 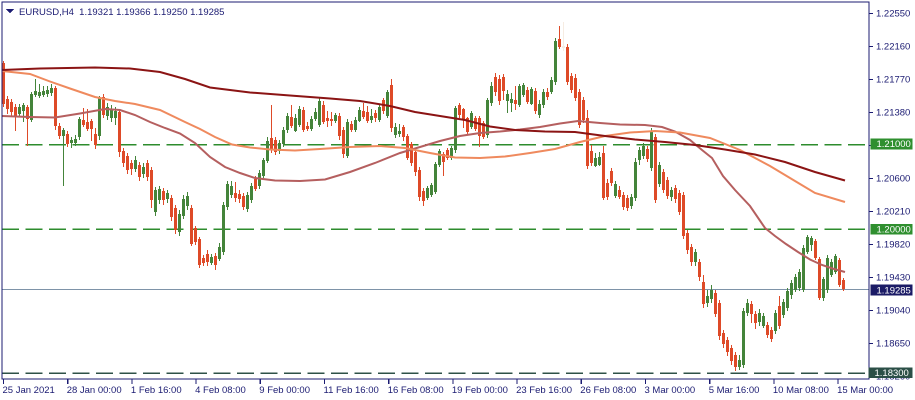 What do you see at coordinates (893, 212) in the screenshot?
I see `svg-text: 1.20210` at bounding box center [893, 212].